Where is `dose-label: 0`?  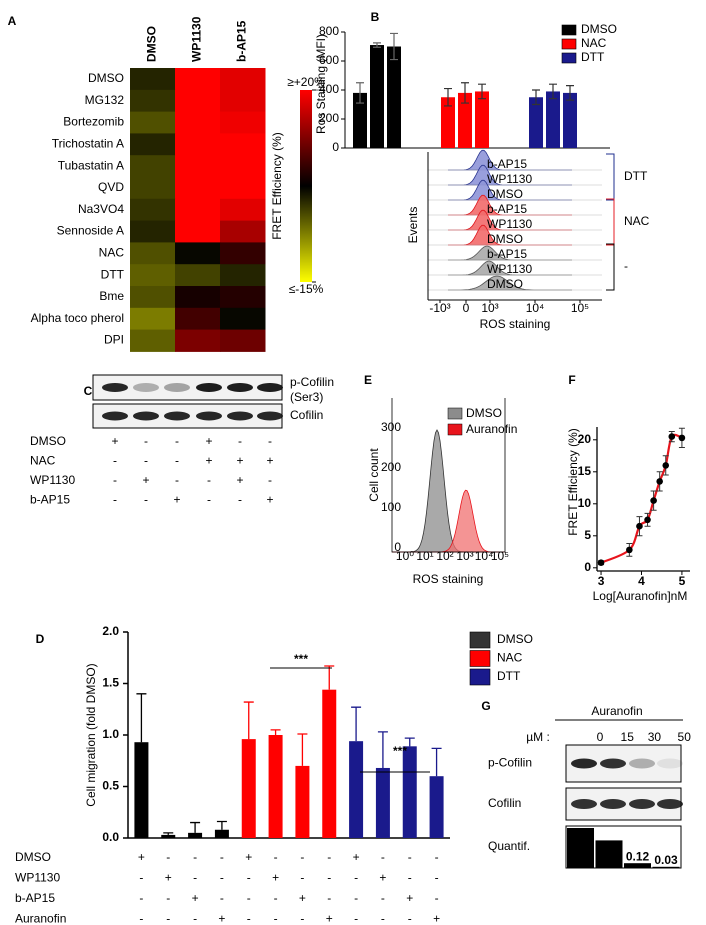 dose-label: 0 is located at coordinates (600, 737).